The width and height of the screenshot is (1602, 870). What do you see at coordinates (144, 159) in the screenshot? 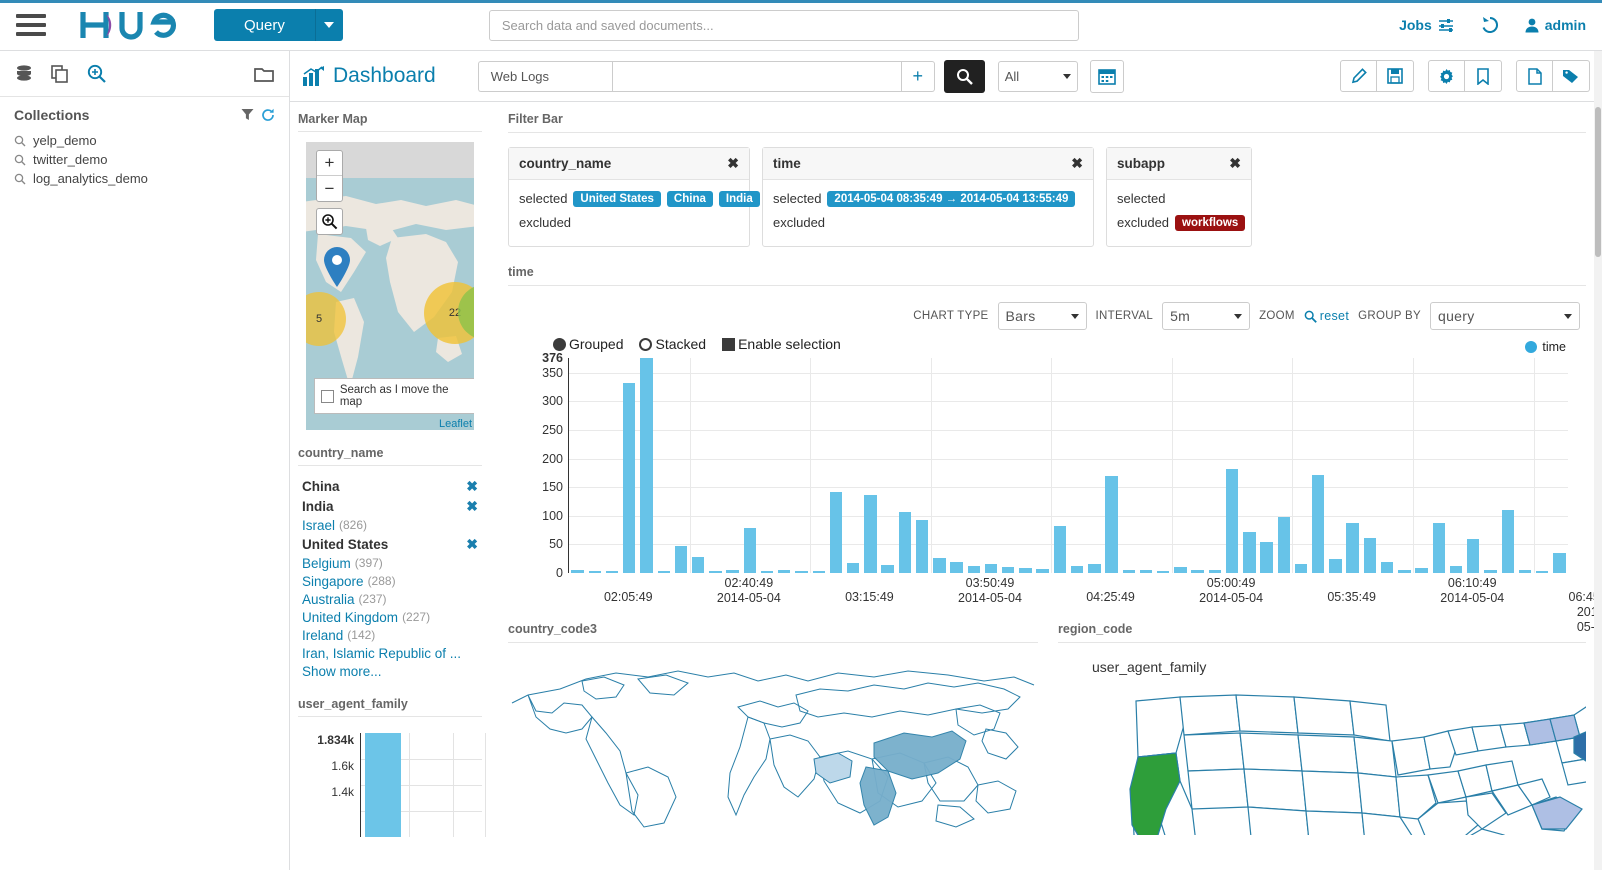
I see `collection-item: twitter_demo` at bounding box center [144, 159].